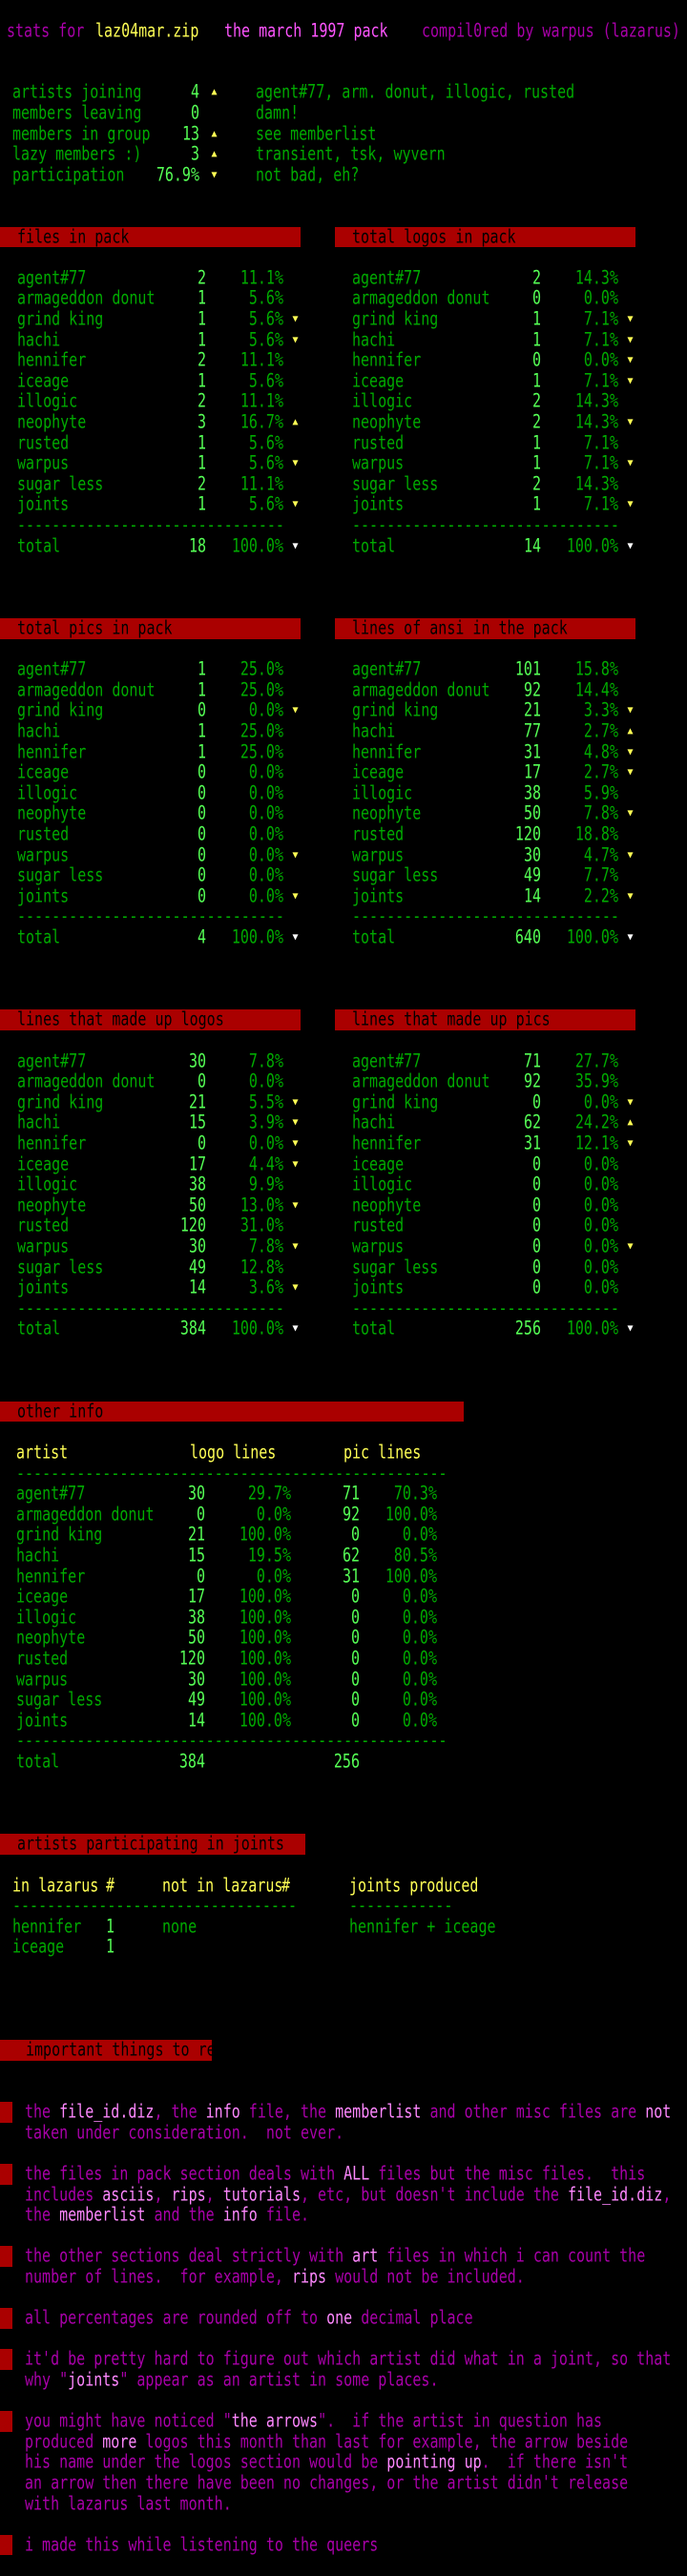  What do you see at coordinates (532, 895) in the screenshot?
I see `artist-count: 14` at bounding box center [532, 895].